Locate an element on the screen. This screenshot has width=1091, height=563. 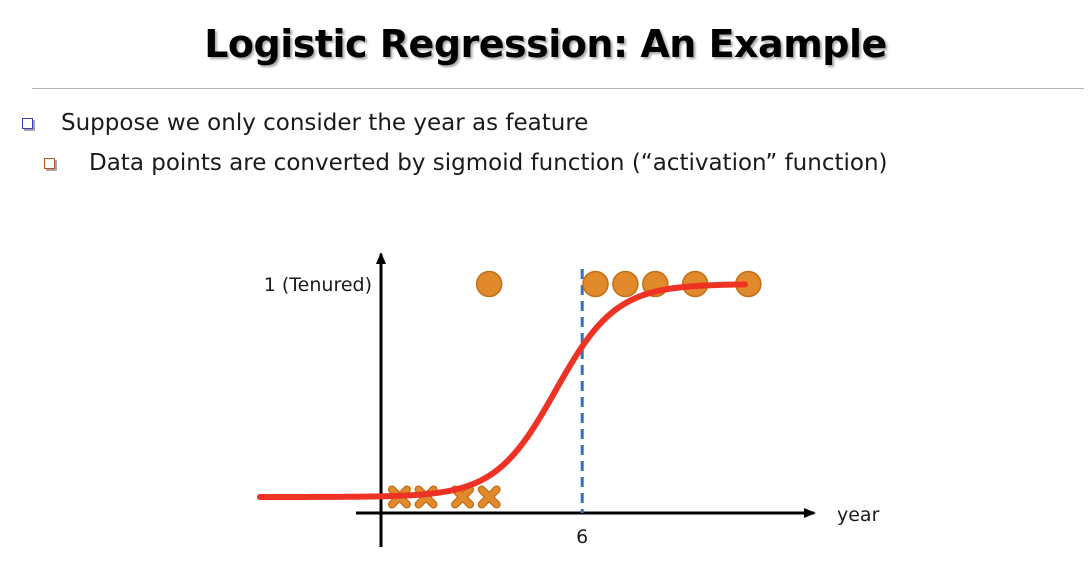
x-axis-label: year is located at coordinates (858, 515).